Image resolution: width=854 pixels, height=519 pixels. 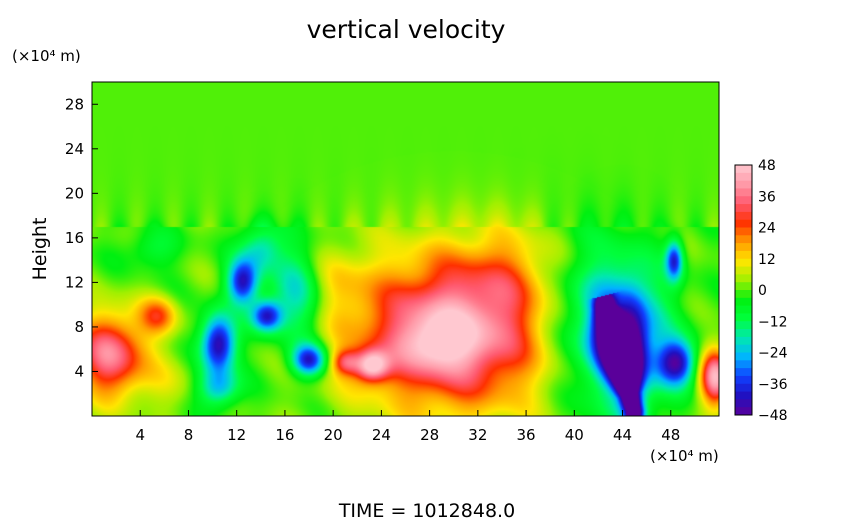 What do you see at coordinates (426, 509) in the screenshot?
I see `time-label: TIME = 1012848.0` at bounding box center [426, 509].